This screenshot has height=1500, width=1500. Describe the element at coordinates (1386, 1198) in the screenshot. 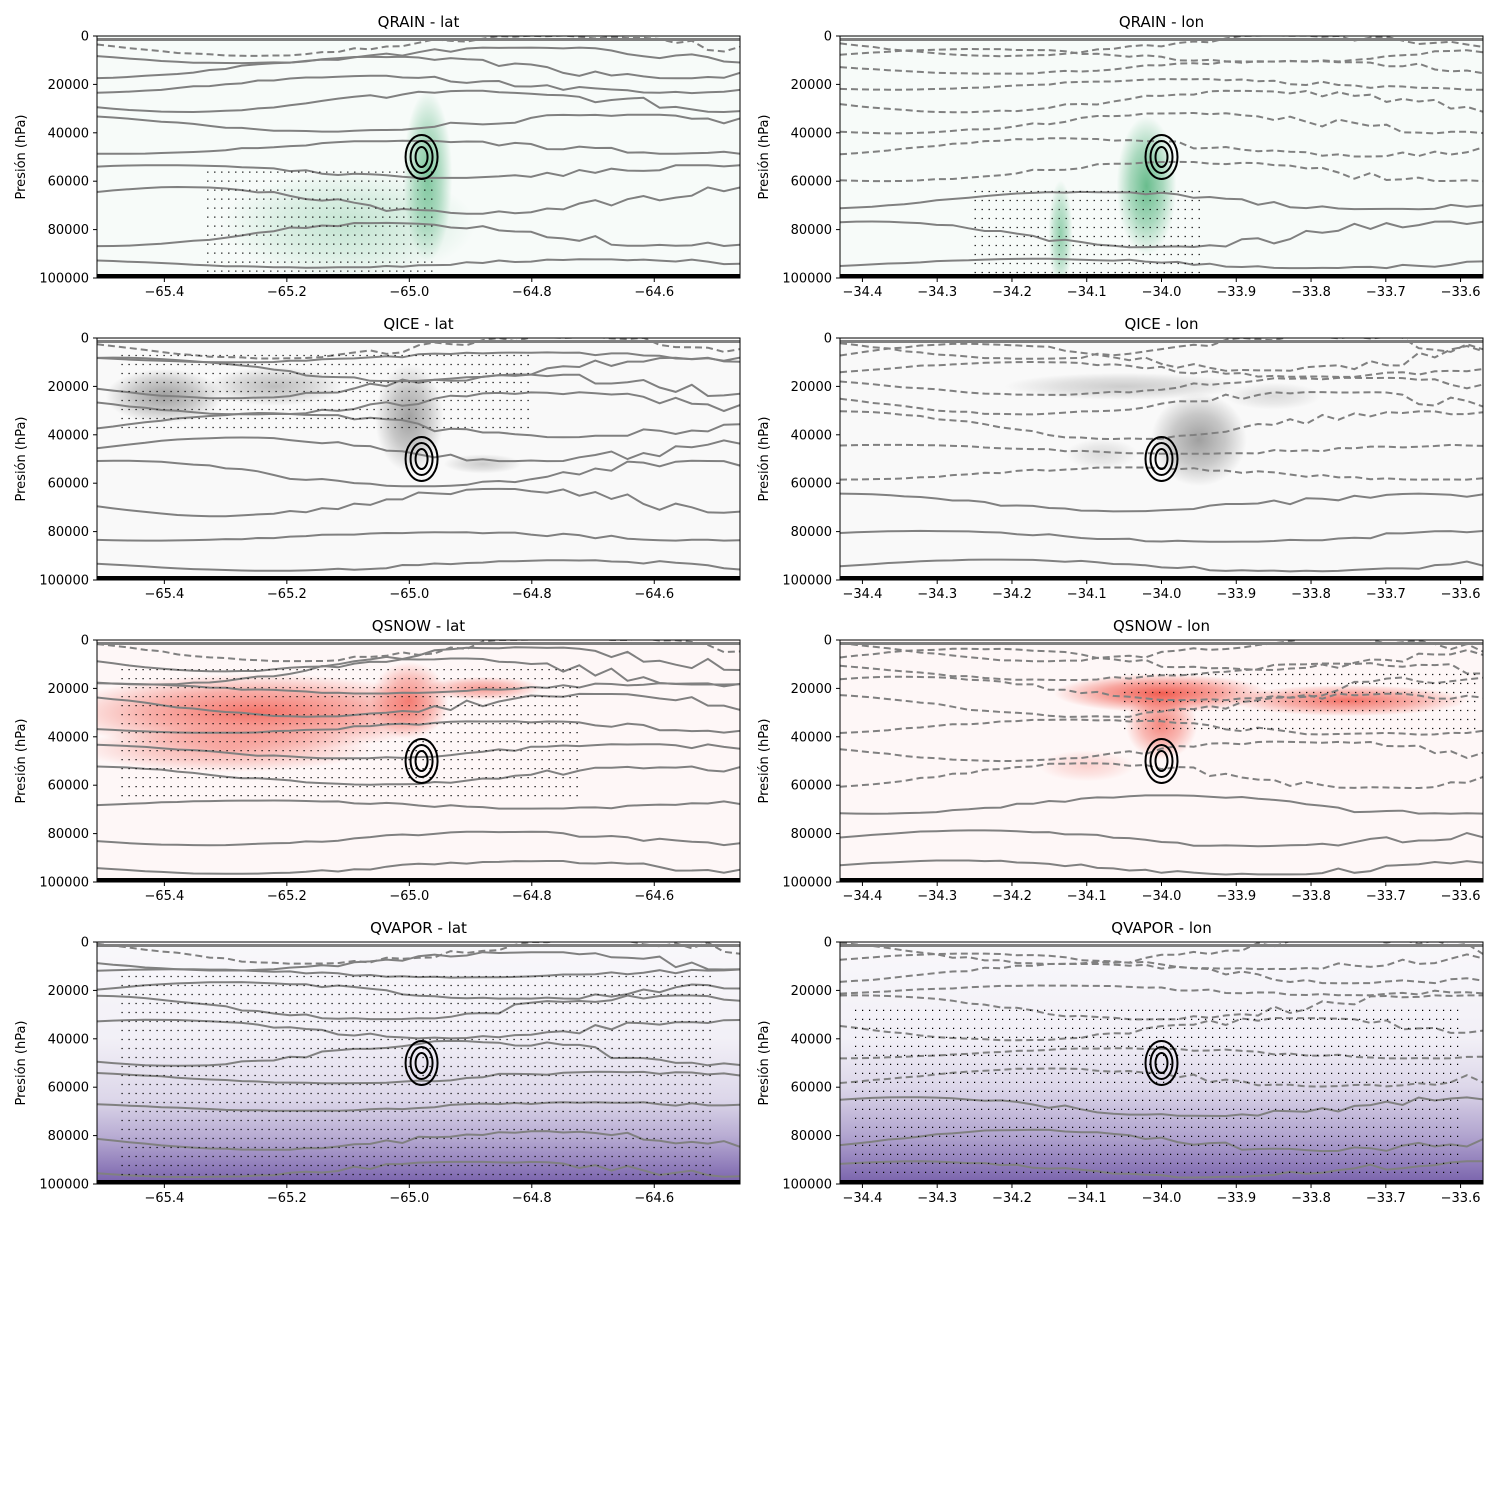

I see `x-tick-label: −33.7` at that location.